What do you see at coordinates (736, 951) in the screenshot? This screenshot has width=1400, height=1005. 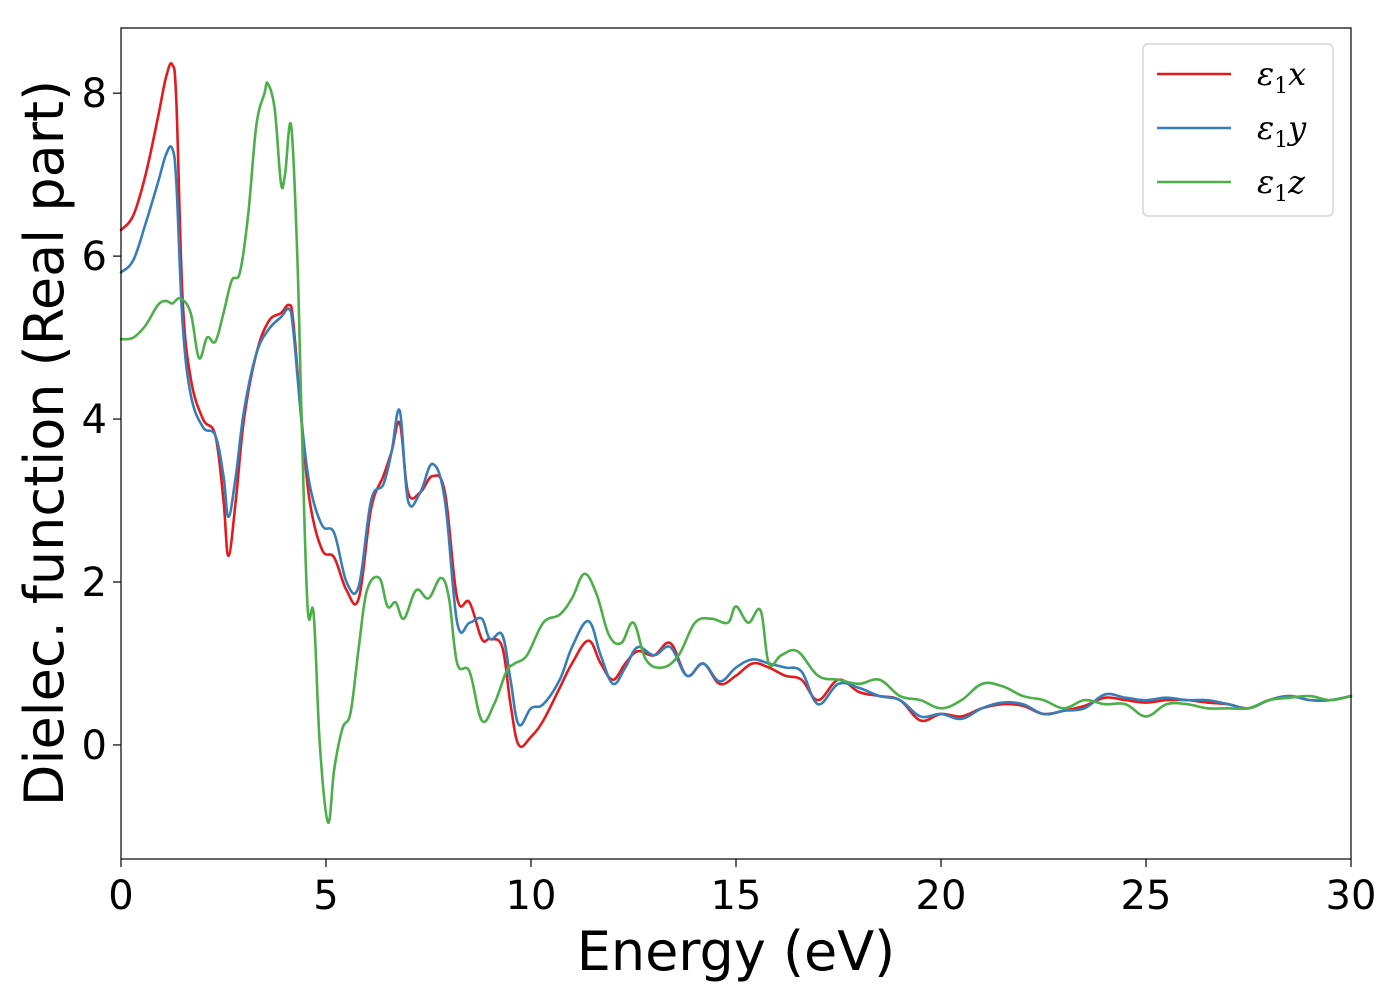 I see `x-axis-title: Energy (eV)` at bounding box center [736, 951].